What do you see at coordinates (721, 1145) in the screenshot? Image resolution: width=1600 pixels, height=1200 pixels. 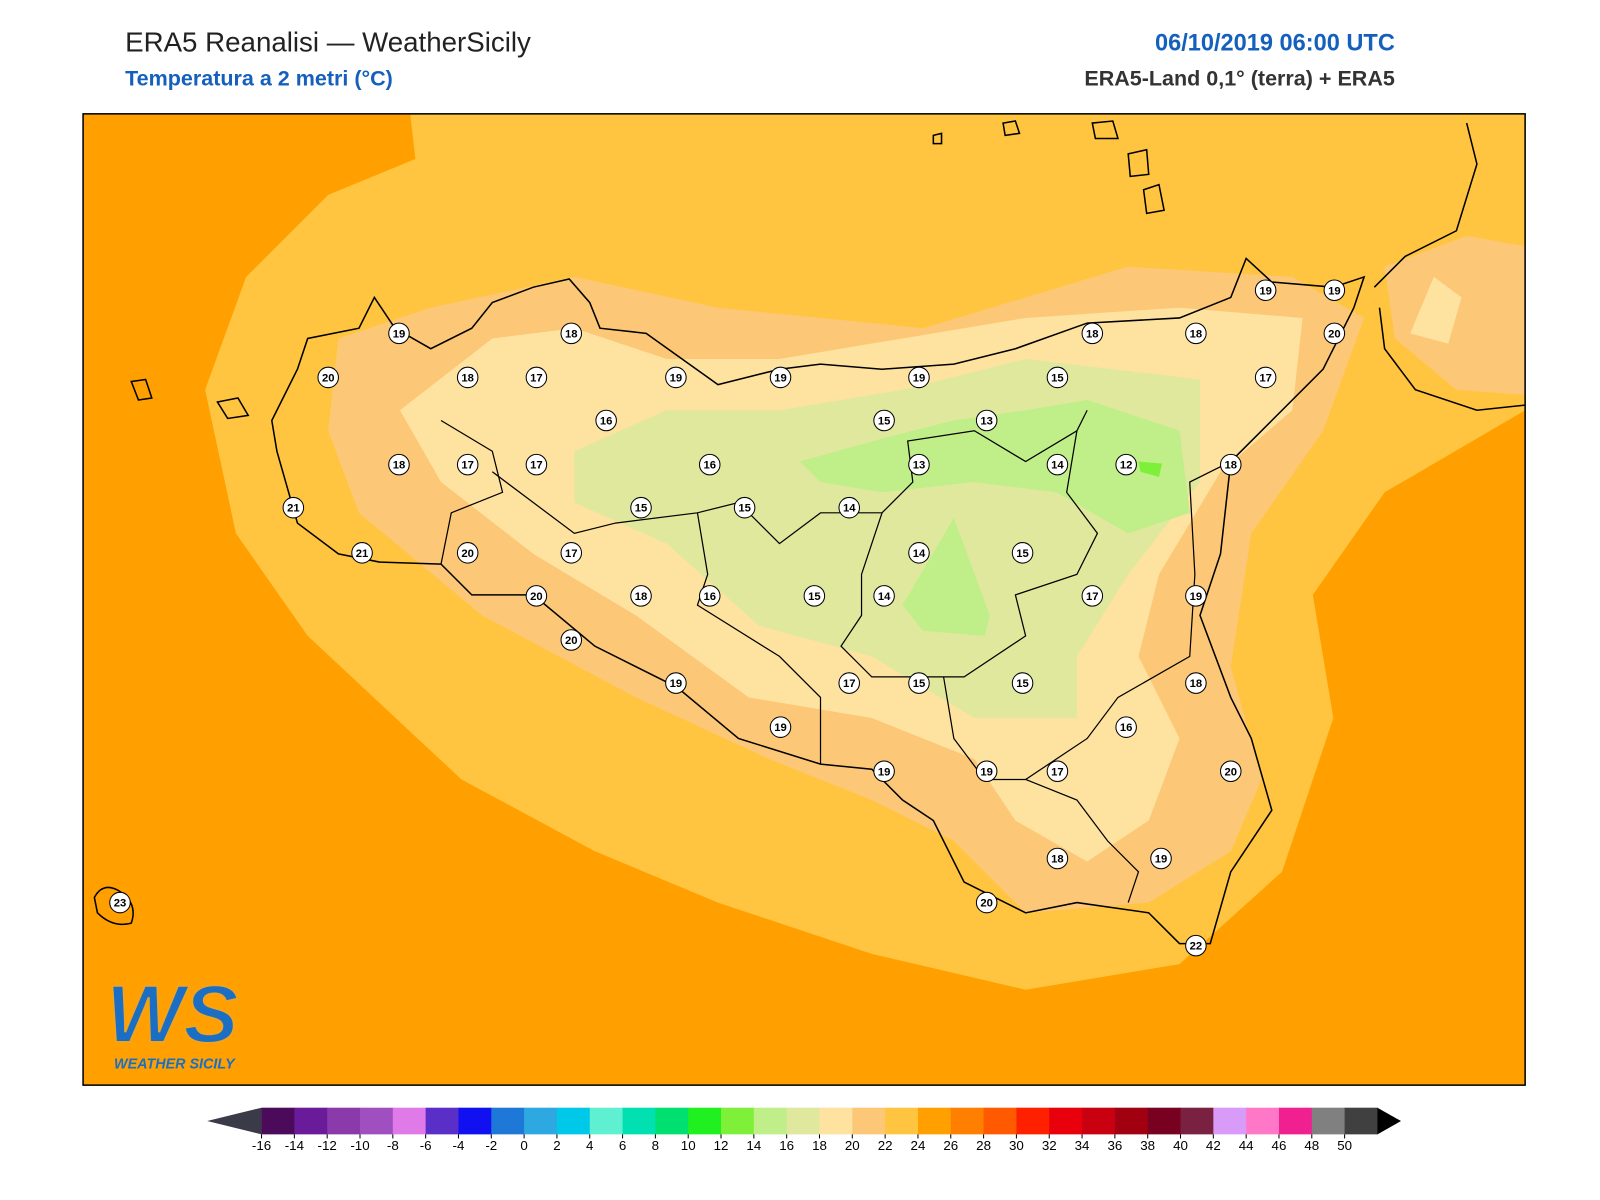 I see `colorbar-tick-label: 12` at bounding box center [721, 1145].